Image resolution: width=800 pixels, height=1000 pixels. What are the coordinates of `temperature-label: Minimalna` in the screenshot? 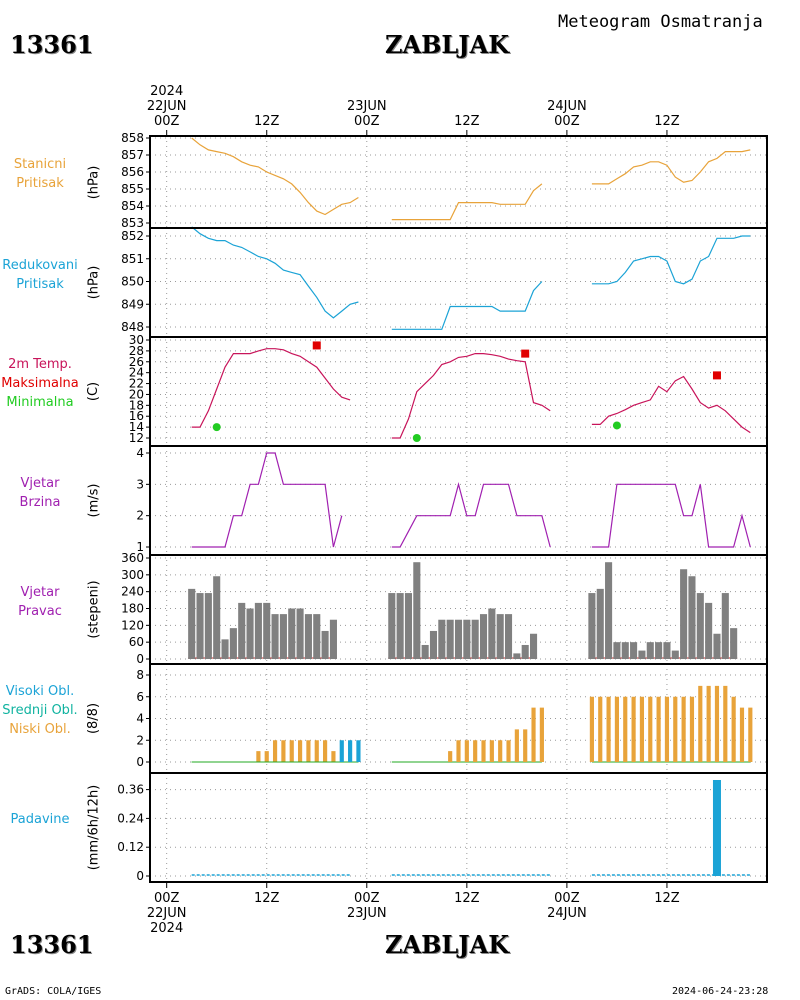 It's located at (40, 402).